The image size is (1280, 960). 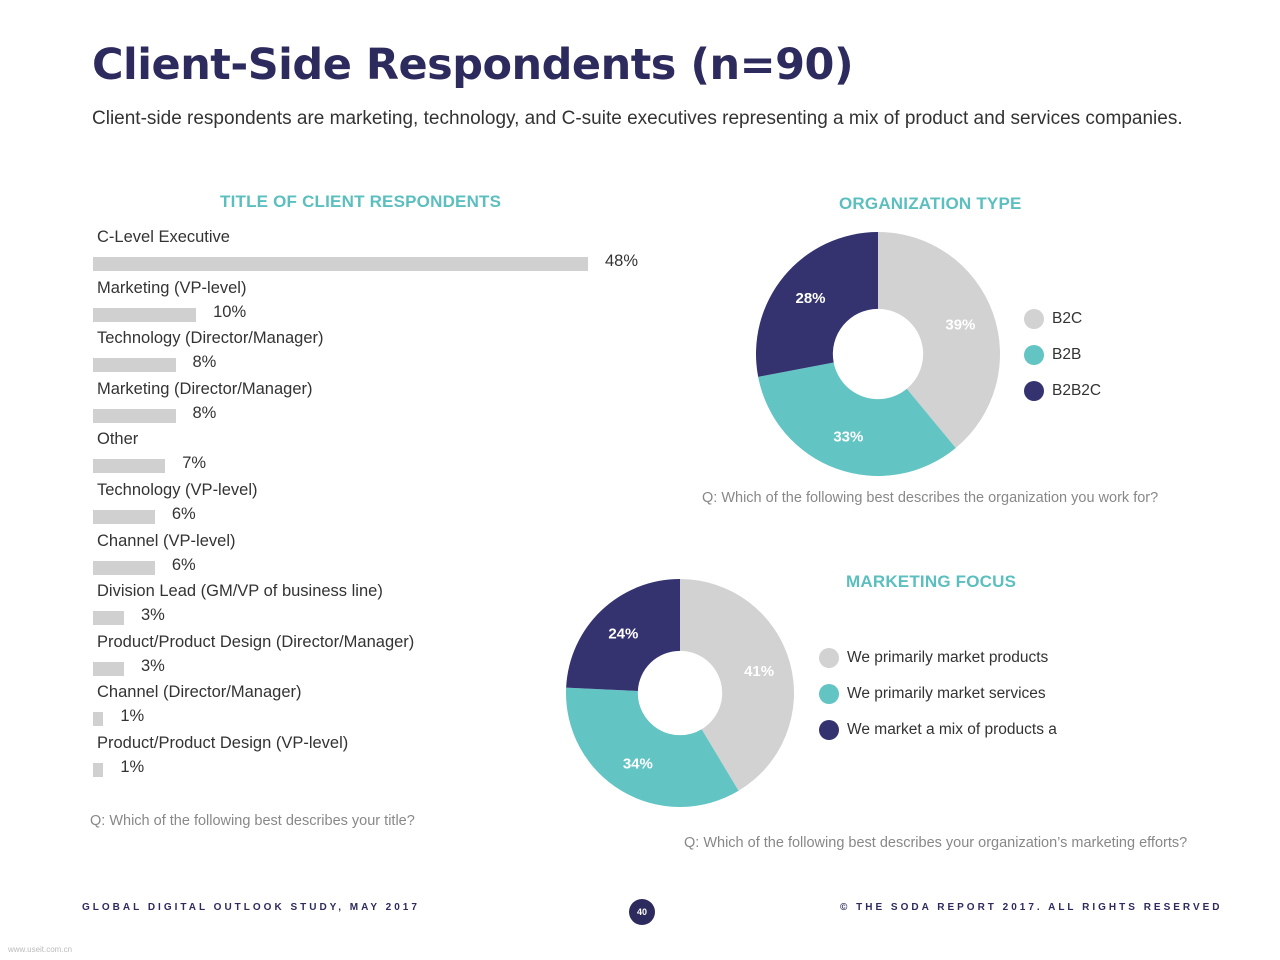 I want to click on marketing-focus-donut-chart: 41% 34% 24%, so click(x=680, y=693).